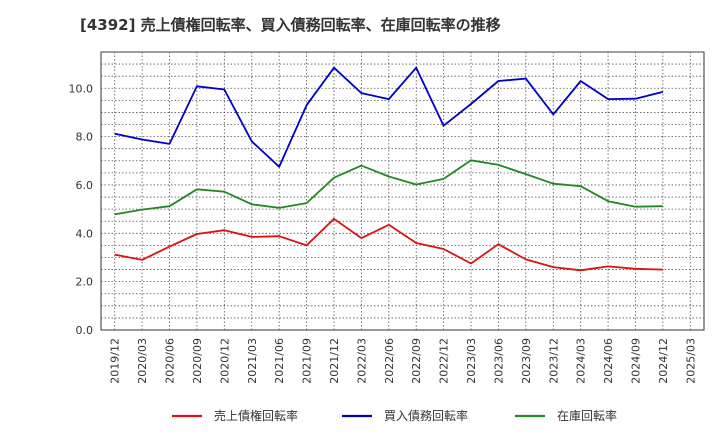 This screenshot has height=440, width=720. Describe the element at coordinates (608, 361) in the screenshot. I see `x-tick-label: 2024/06` at that location.